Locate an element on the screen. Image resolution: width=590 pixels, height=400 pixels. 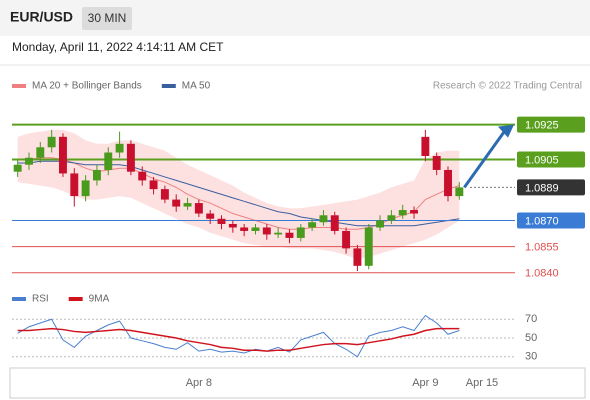
timeframe-button is located at coordinates (107, 18).